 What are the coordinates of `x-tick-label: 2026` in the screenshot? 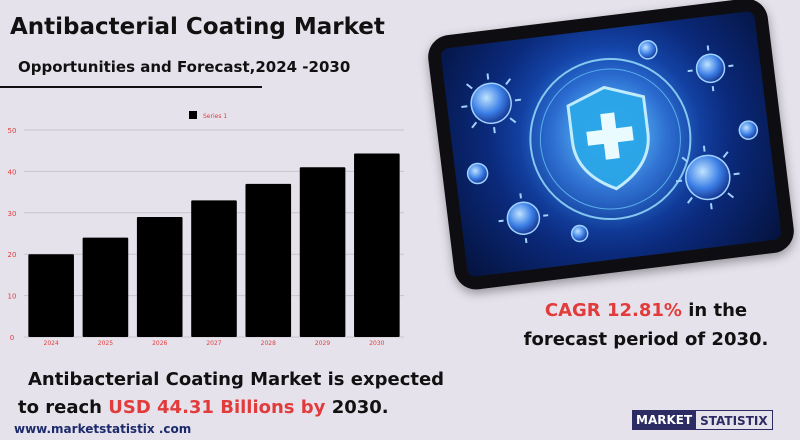 It's located at (159, 343).